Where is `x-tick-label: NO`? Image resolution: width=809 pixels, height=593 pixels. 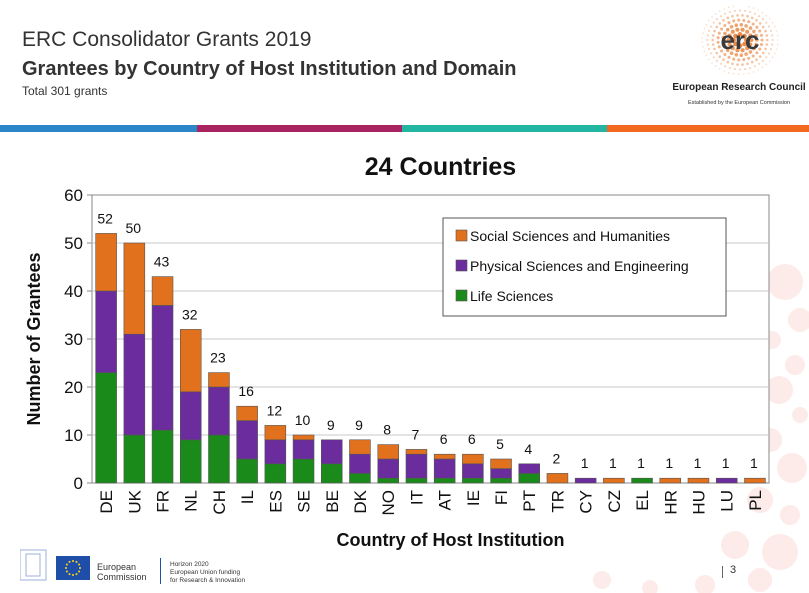
x-tick-label: NO is located at coordinates (388, 503).